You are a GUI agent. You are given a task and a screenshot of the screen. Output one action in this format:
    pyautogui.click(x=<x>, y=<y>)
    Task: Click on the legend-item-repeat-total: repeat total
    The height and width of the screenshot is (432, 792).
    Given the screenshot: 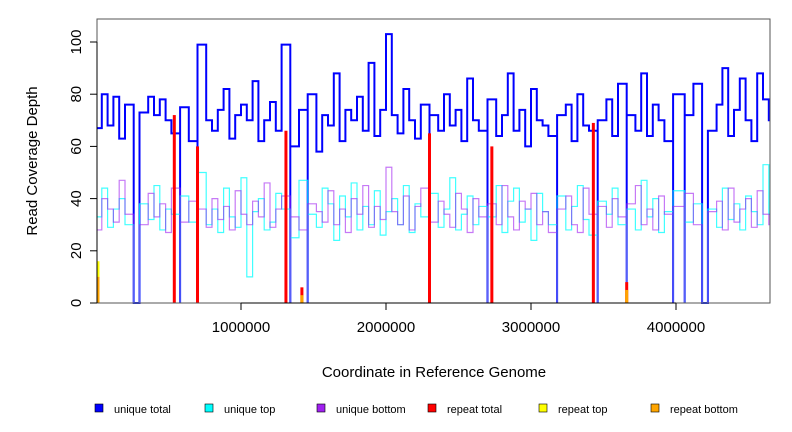 What is the action you would take?
    pyautogui.click(x=464, y=409)
    